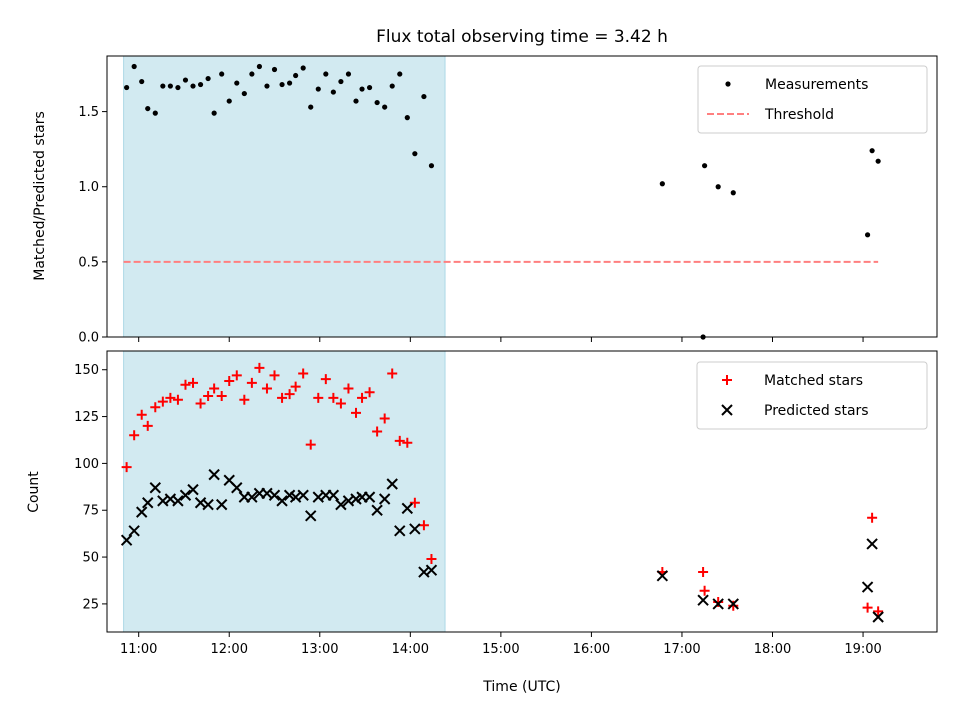  What do you see at coordinates (40, 196) in the screenshot?
I see `top-y-axis-label: Matched/Predicted stars` at bounding box center [40, 196].